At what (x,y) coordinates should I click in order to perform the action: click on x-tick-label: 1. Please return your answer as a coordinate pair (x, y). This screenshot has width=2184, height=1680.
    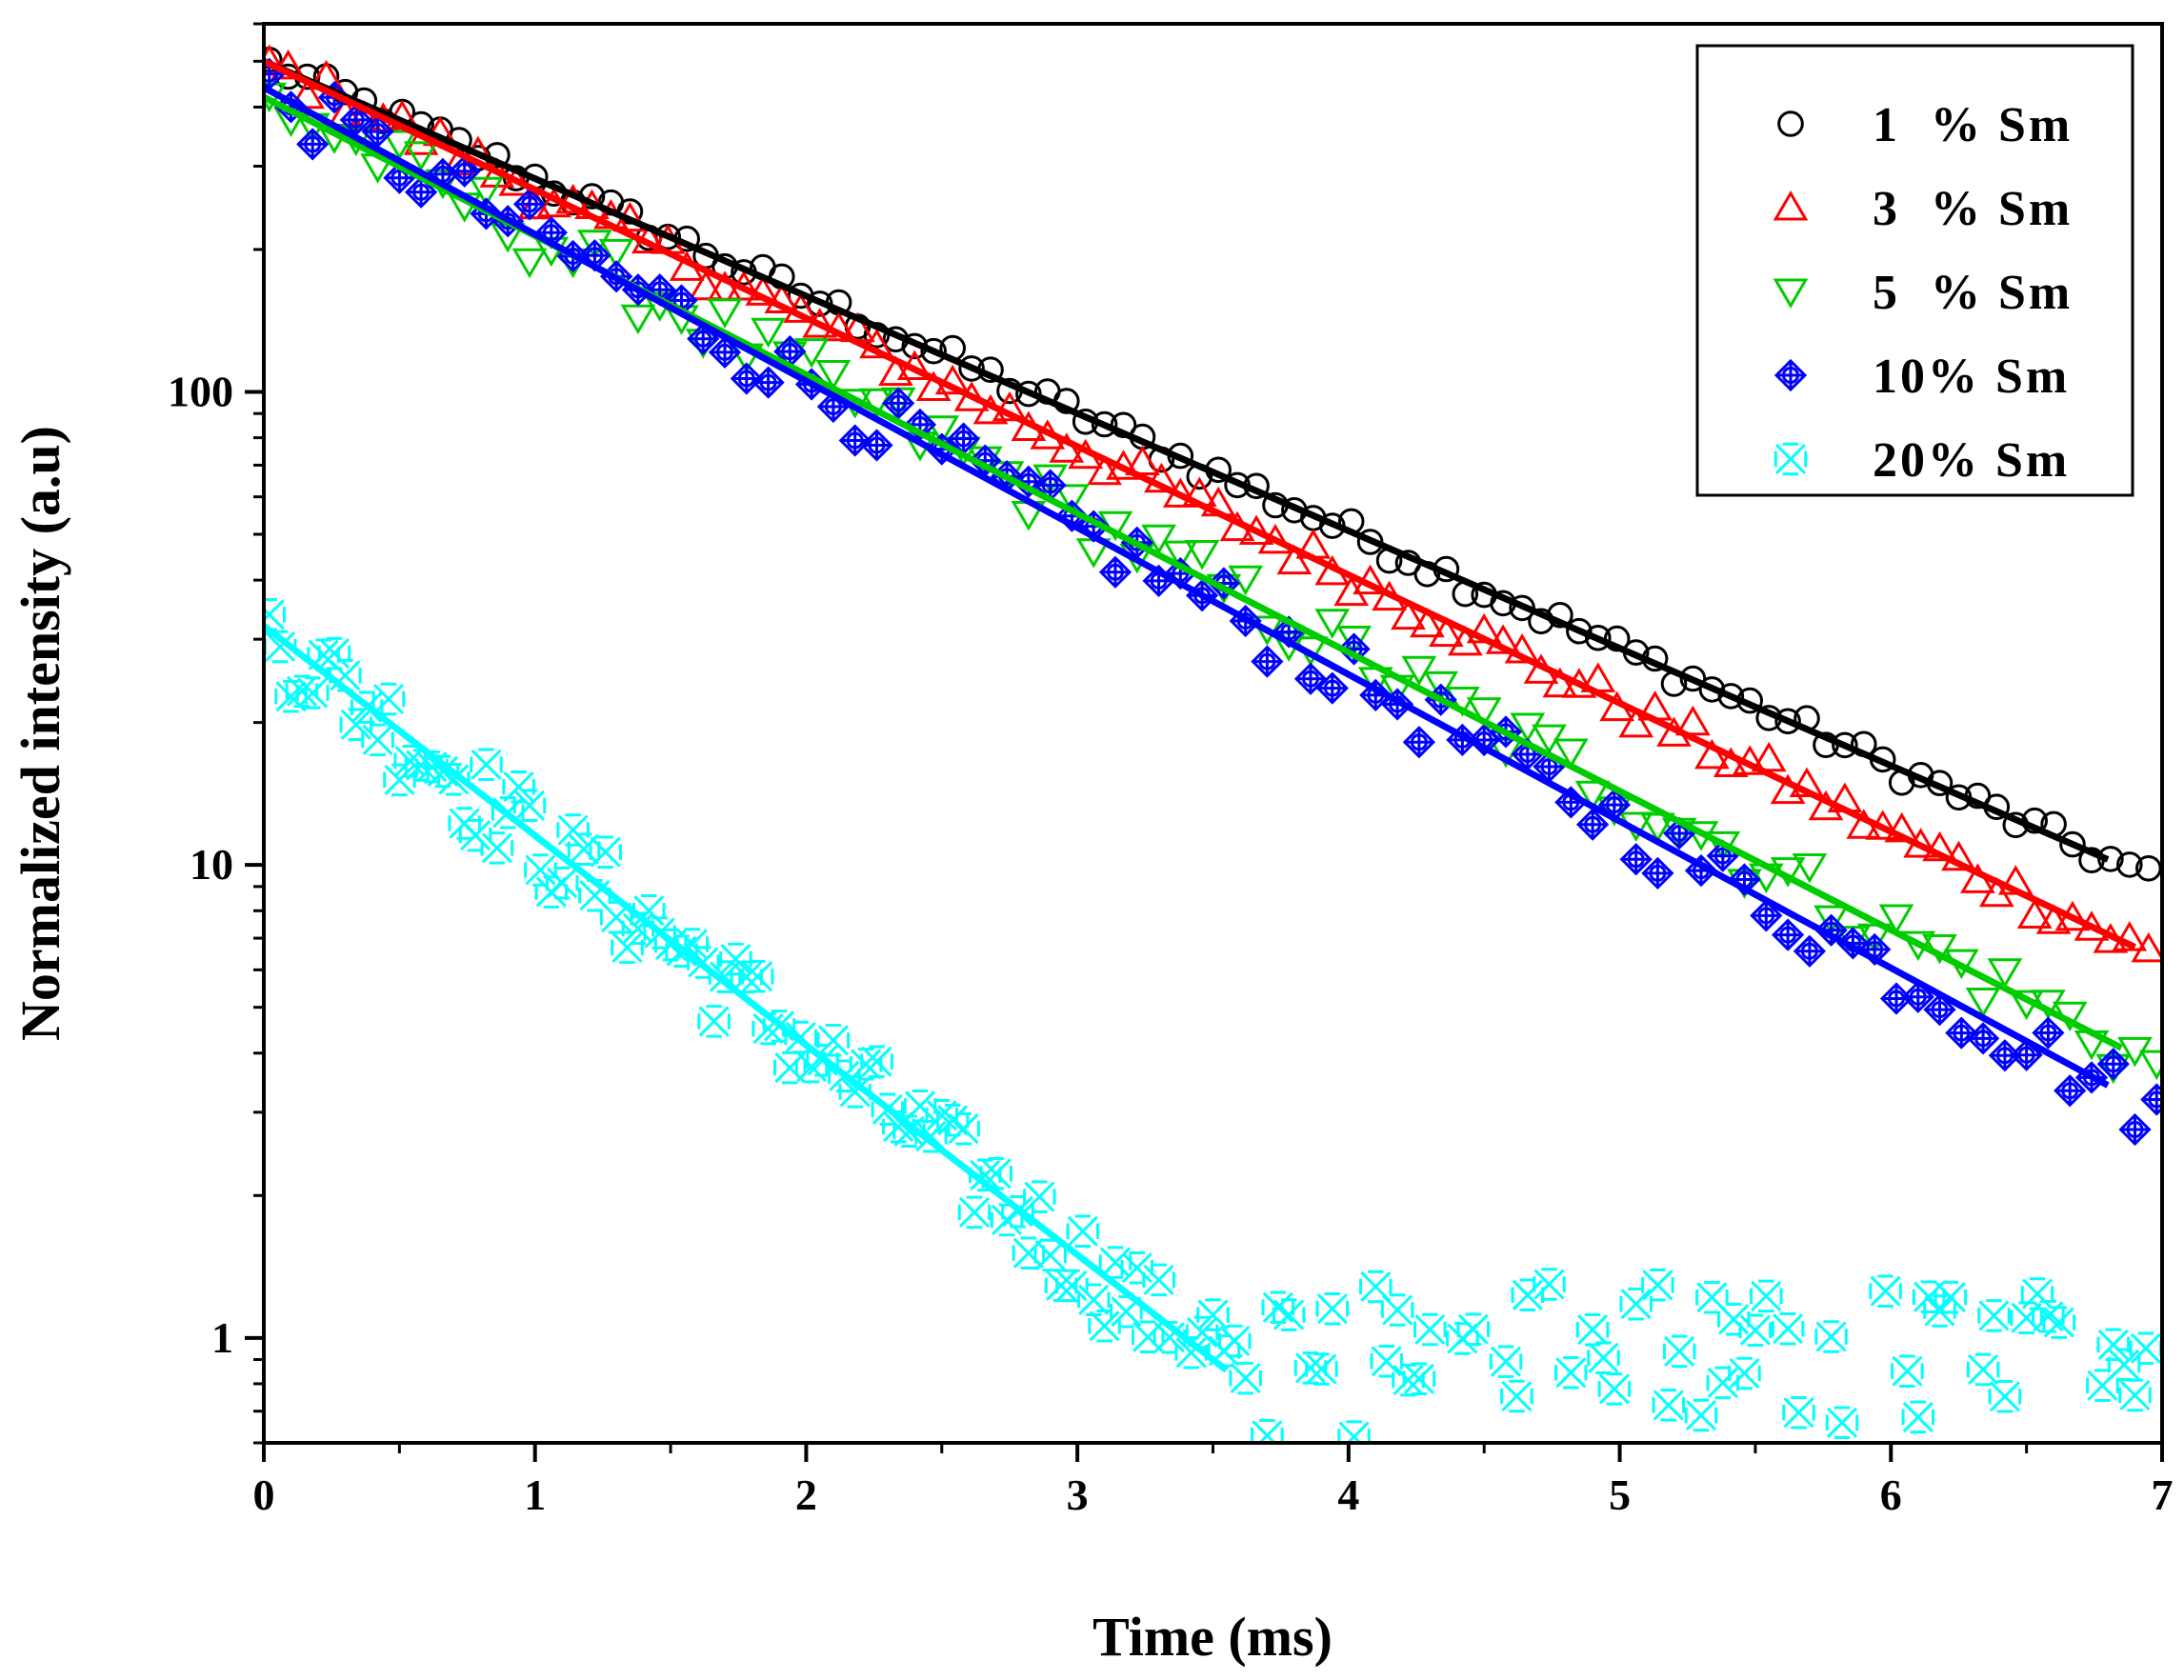
    Looking at the image, I should click on (535, 1494).